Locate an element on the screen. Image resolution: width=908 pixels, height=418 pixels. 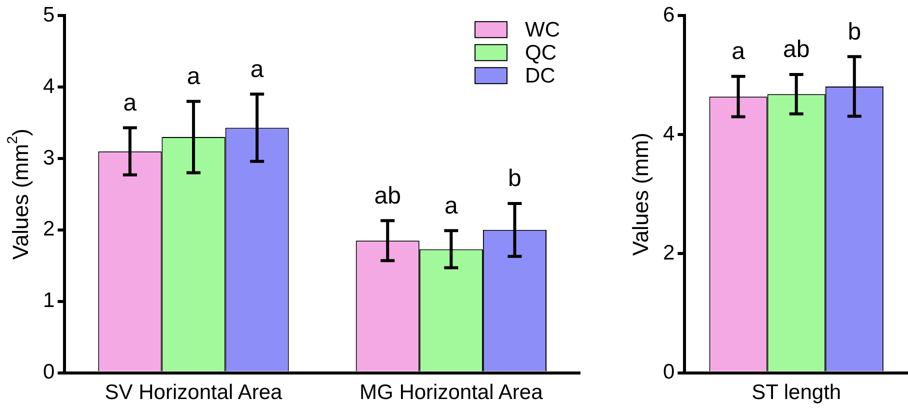
legend-label: QC is located at coordinates (540, 52).